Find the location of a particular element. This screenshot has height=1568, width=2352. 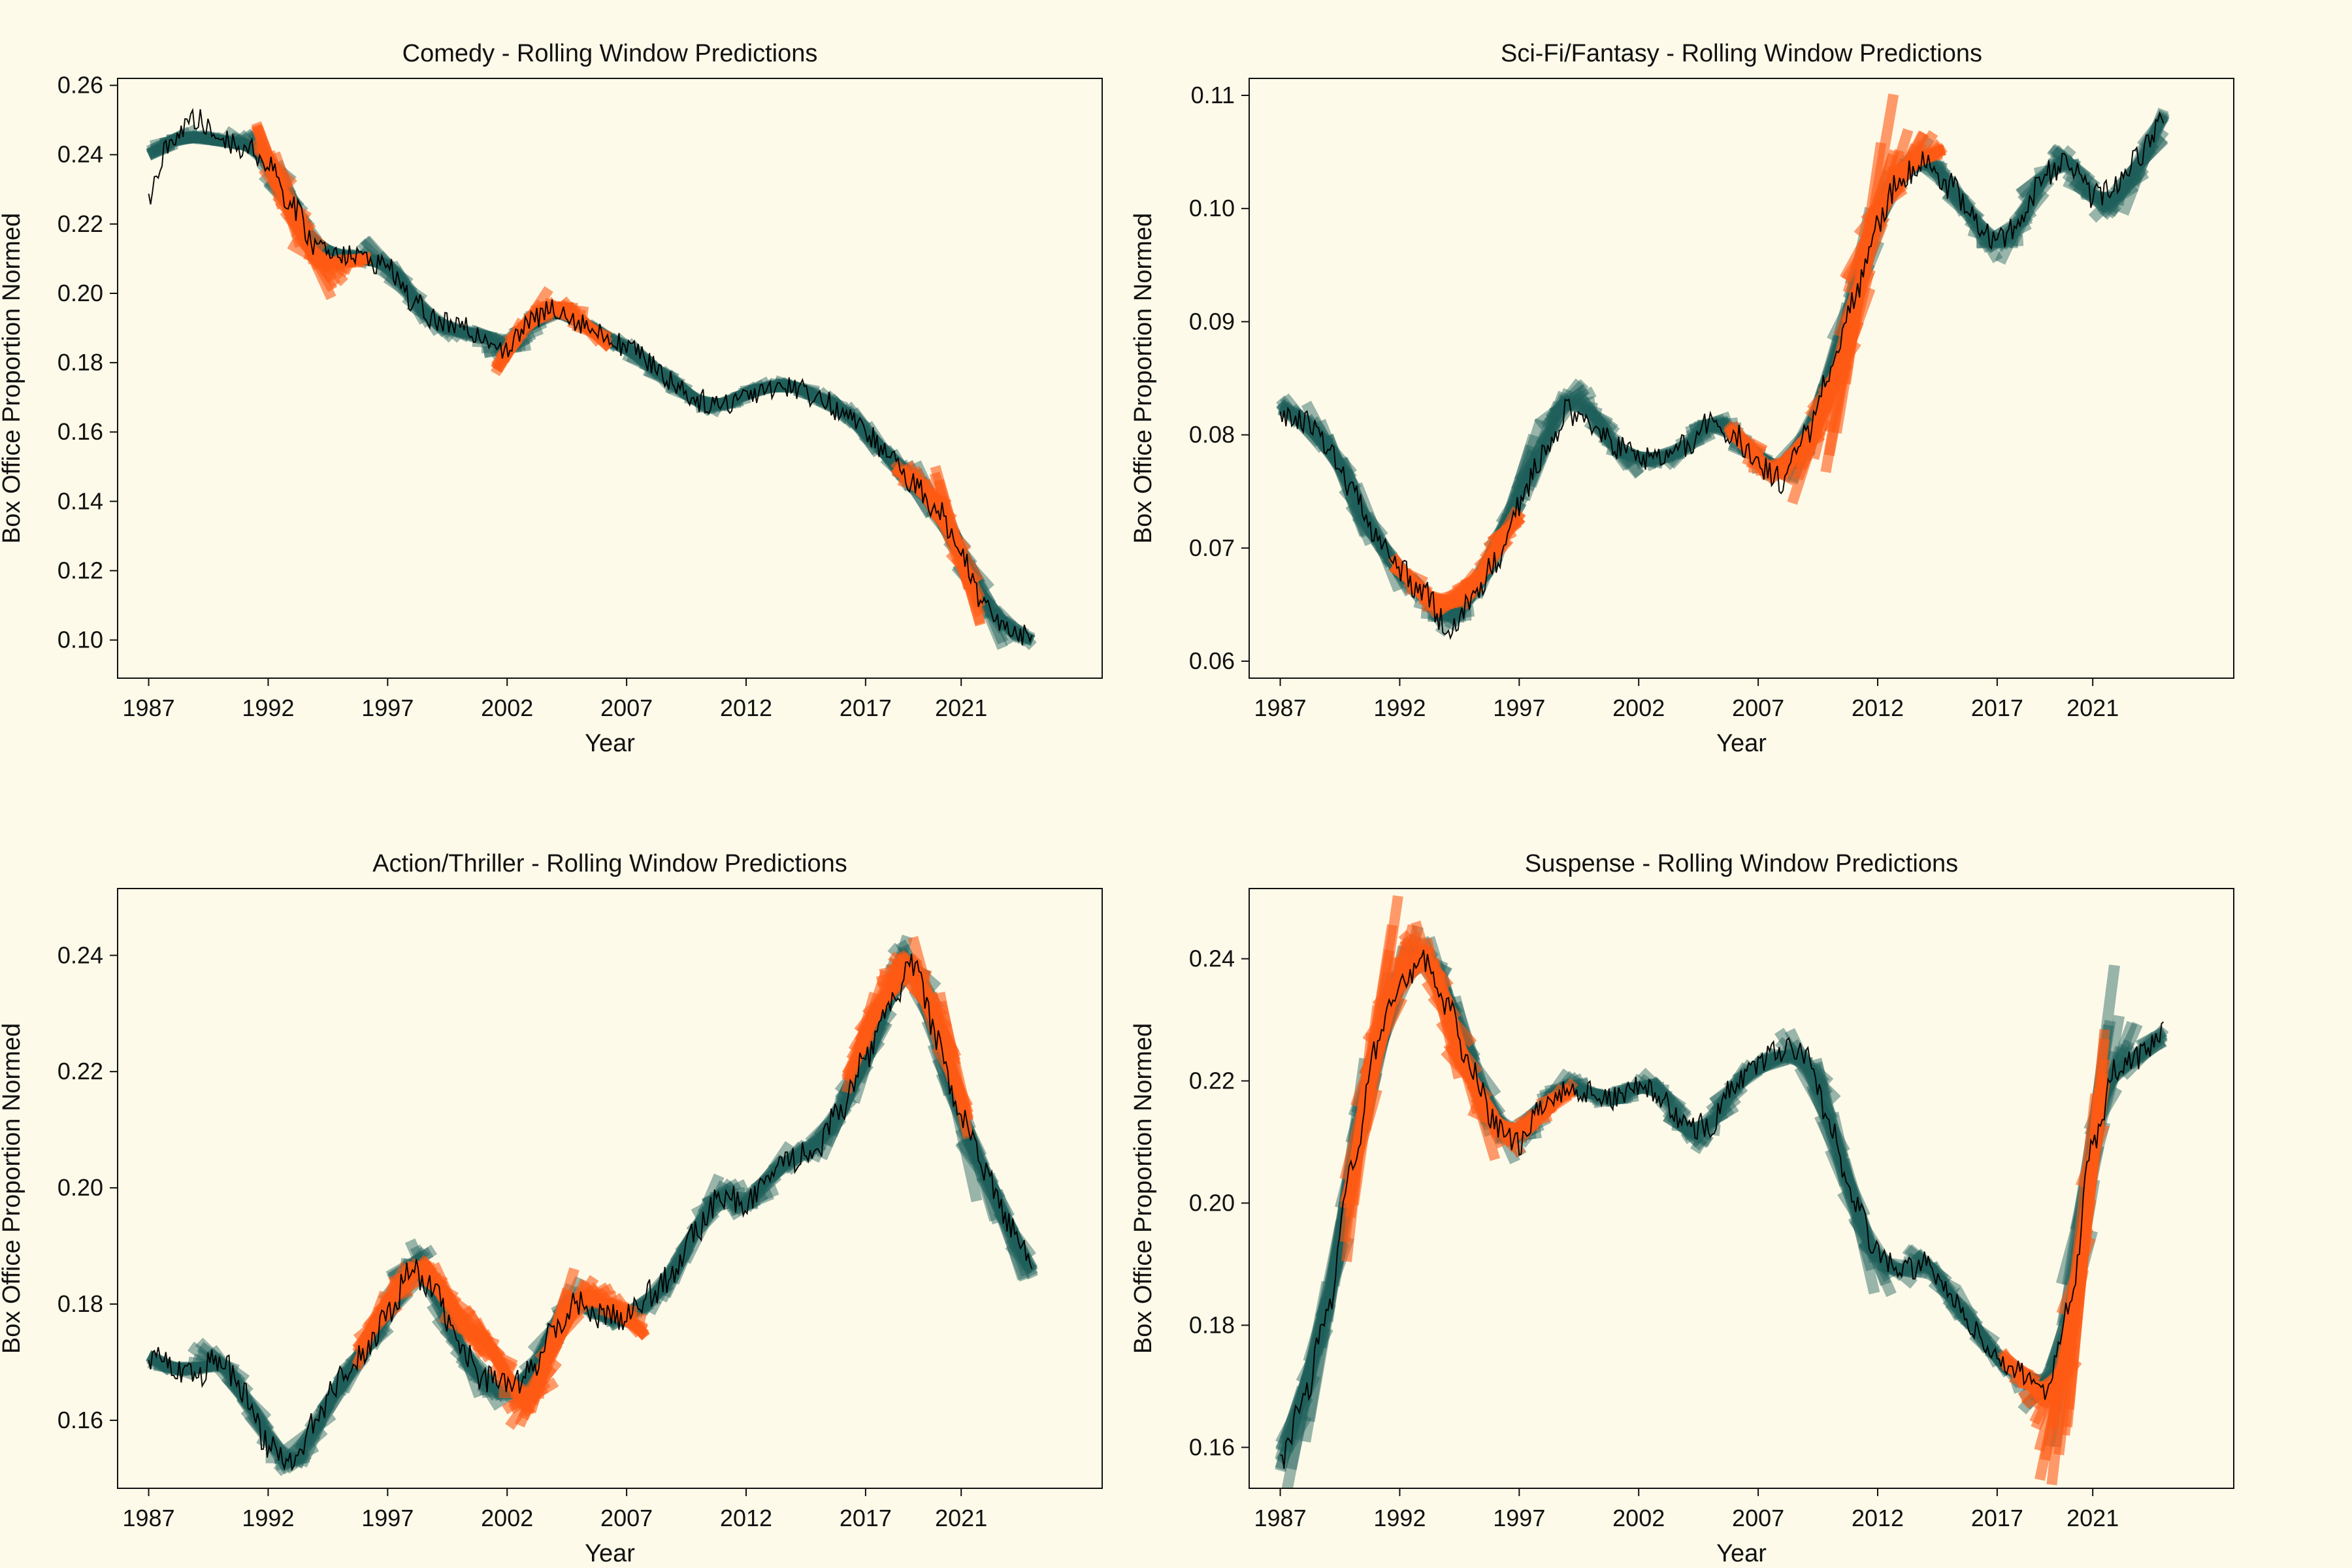

y-tick-label: 0.24 is located at coordinates (80, 954).